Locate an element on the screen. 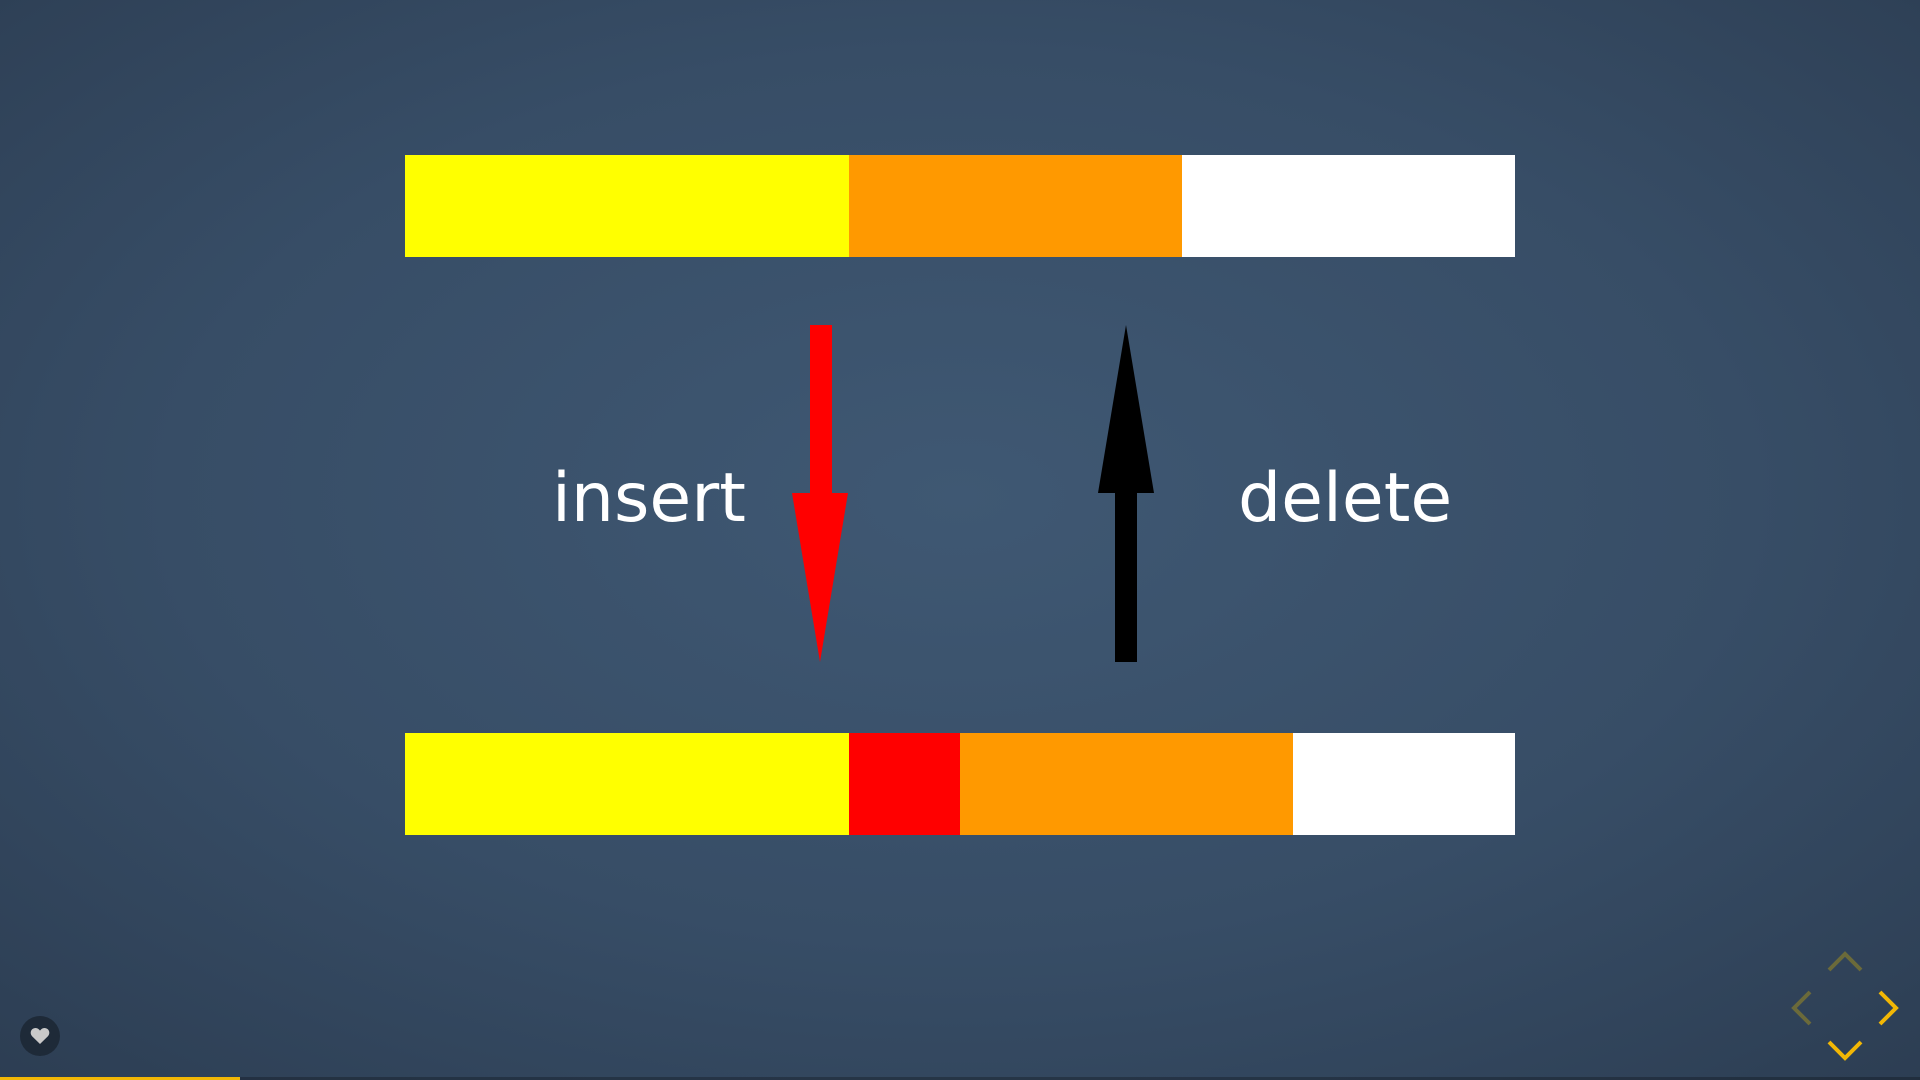  buffer-before-bar is located at coordinates (960, 206).